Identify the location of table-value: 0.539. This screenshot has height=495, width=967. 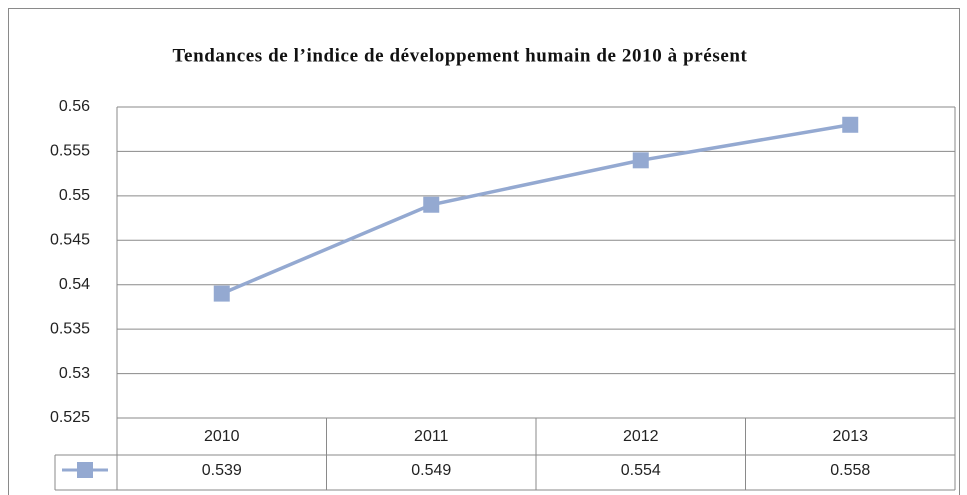
(222, 470).